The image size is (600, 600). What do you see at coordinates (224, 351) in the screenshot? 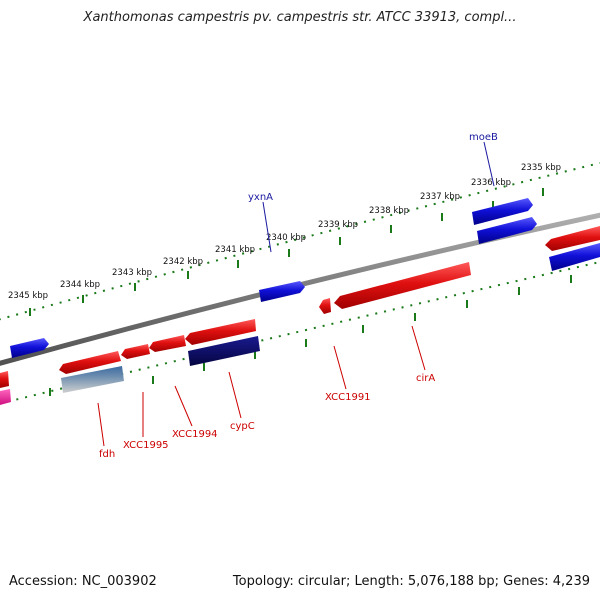
I see `gene-cypC-lower` at bounding box center [224, 351].